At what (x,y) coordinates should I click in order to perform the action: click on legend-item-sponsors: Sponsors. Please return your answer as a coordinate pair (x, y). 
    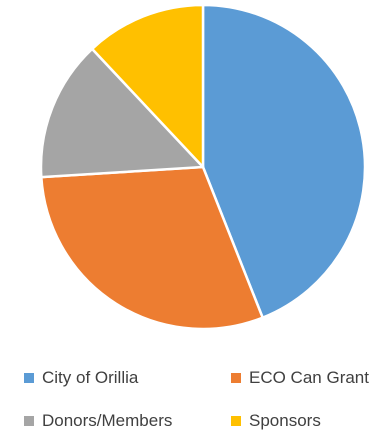
    Looking at the image, I should click on (276, 421).